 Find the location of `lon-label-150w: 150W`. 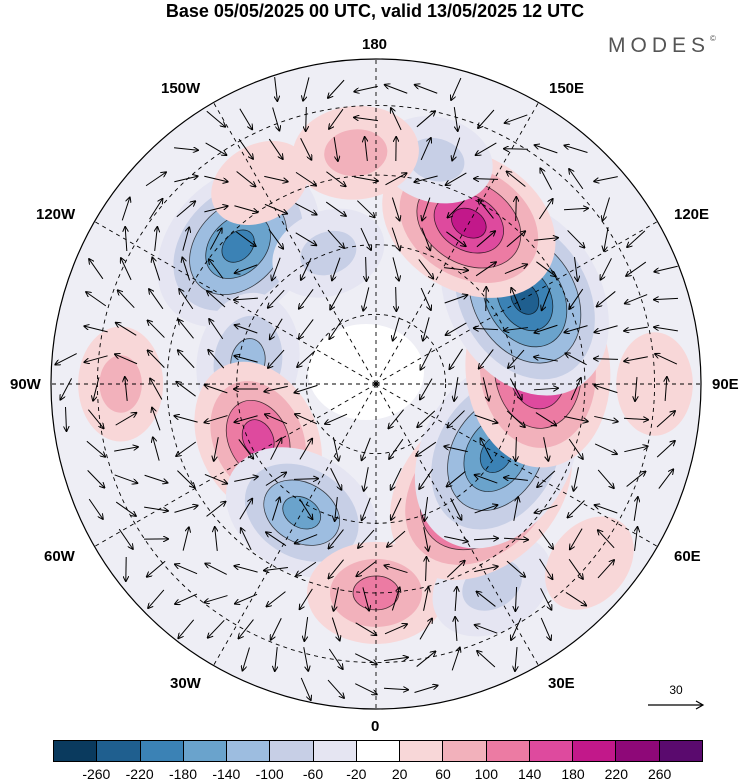

lon-label-150w: 150W is located at coordinates (181, 88).